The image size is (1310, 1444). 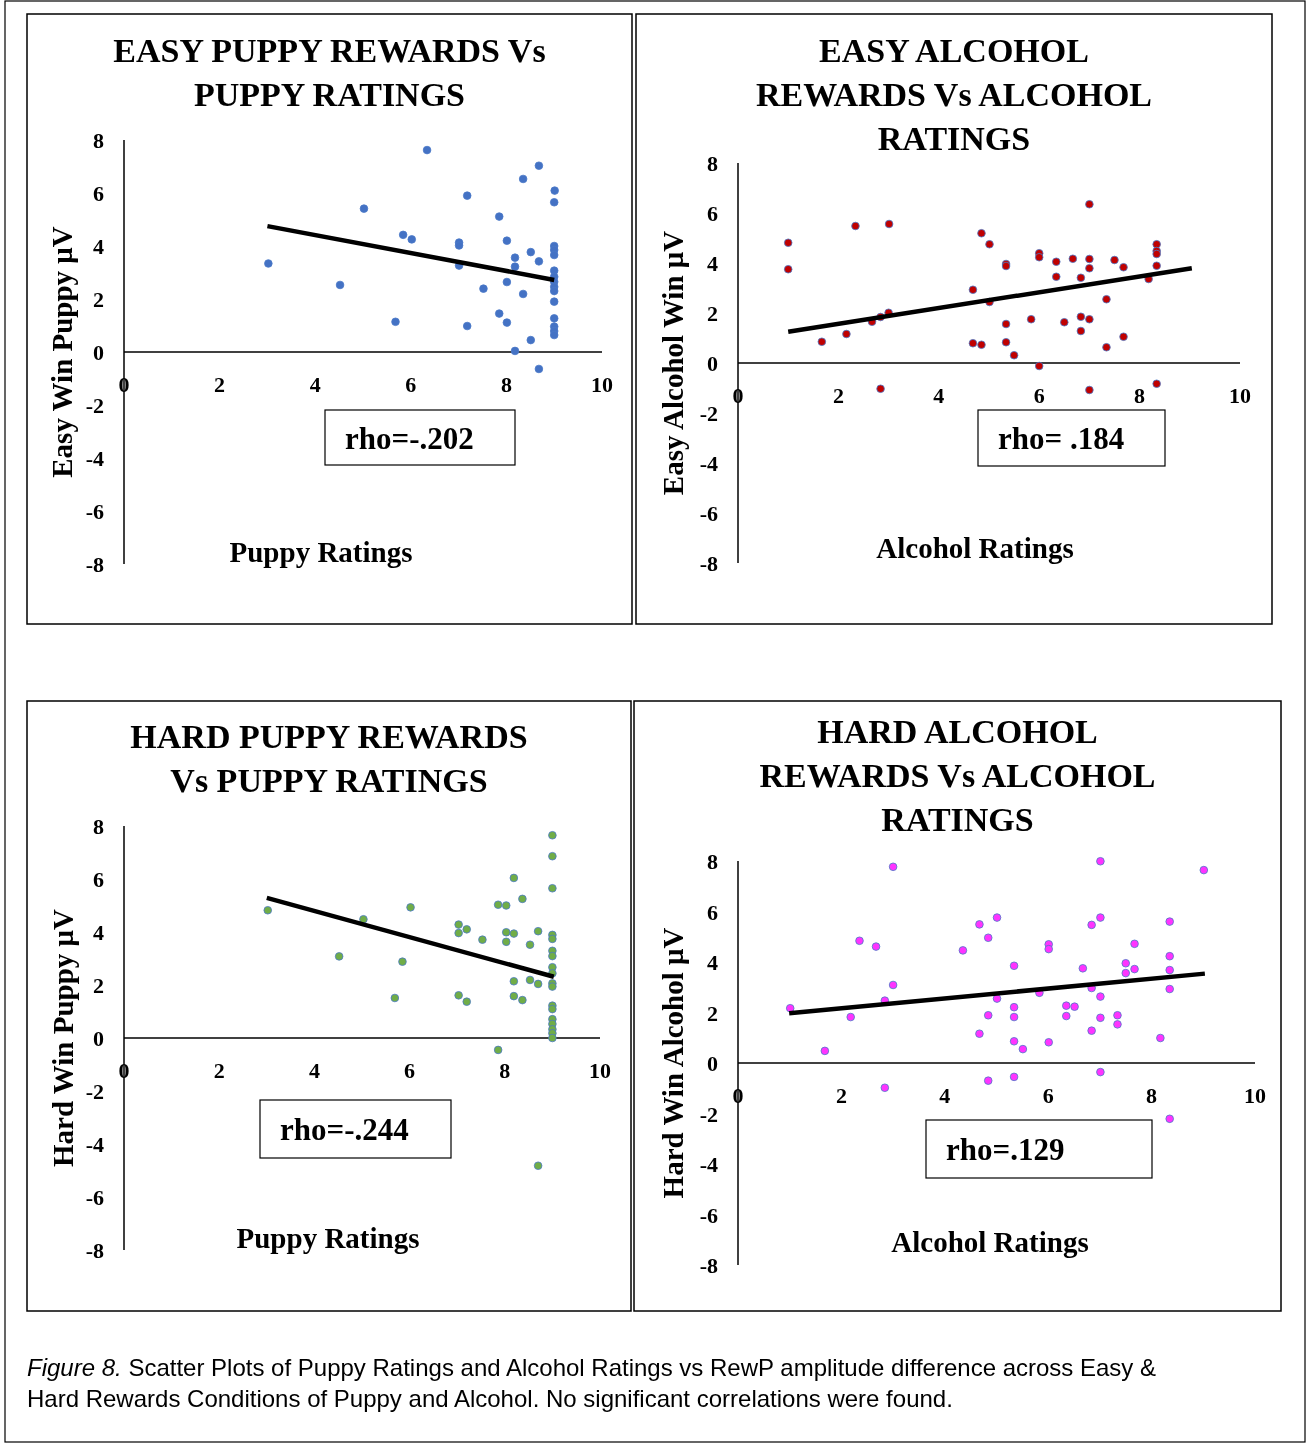 I want to click on chart-title: EASY ALCOHOL REWARDS Vs ALCOHOL RATINGS, so click(x=954, y=94).